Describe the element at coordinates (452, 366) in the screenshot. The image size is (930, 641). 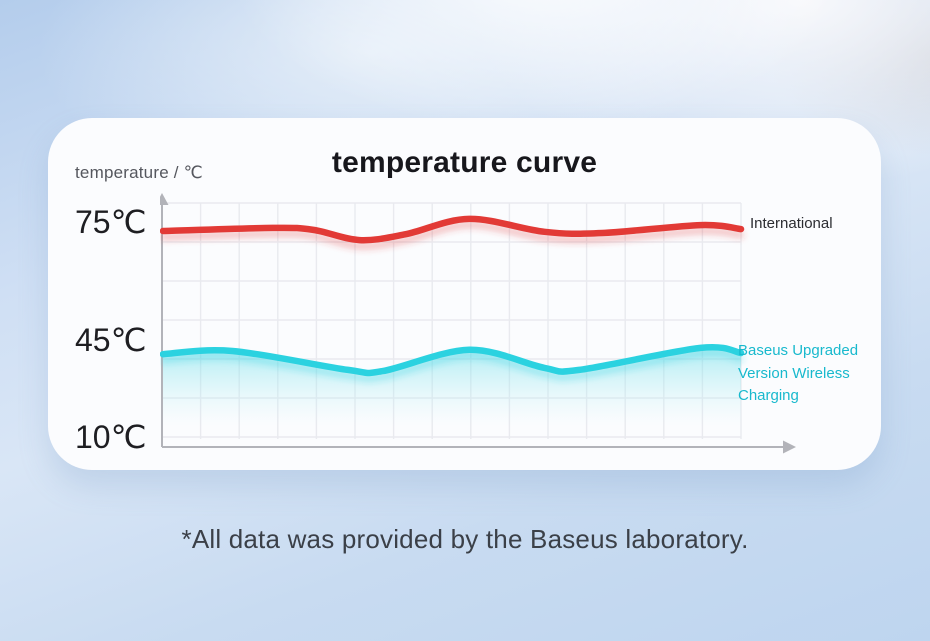
I see `baseus-curve-glow` at that location.